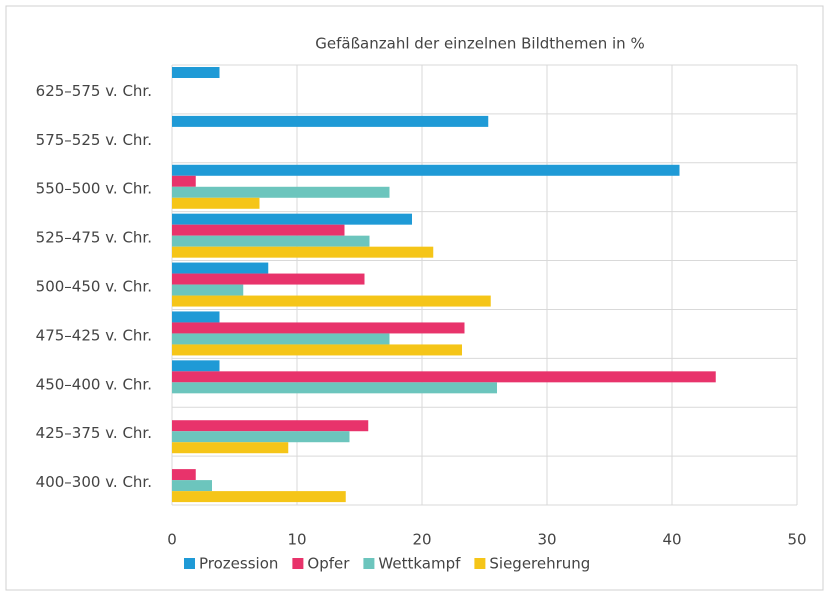  What do you see at coordinates (94, 335) in the screenshot?
I see `y-tick-label: 475–425 v. Chr.` at bounding box center [94, 335].